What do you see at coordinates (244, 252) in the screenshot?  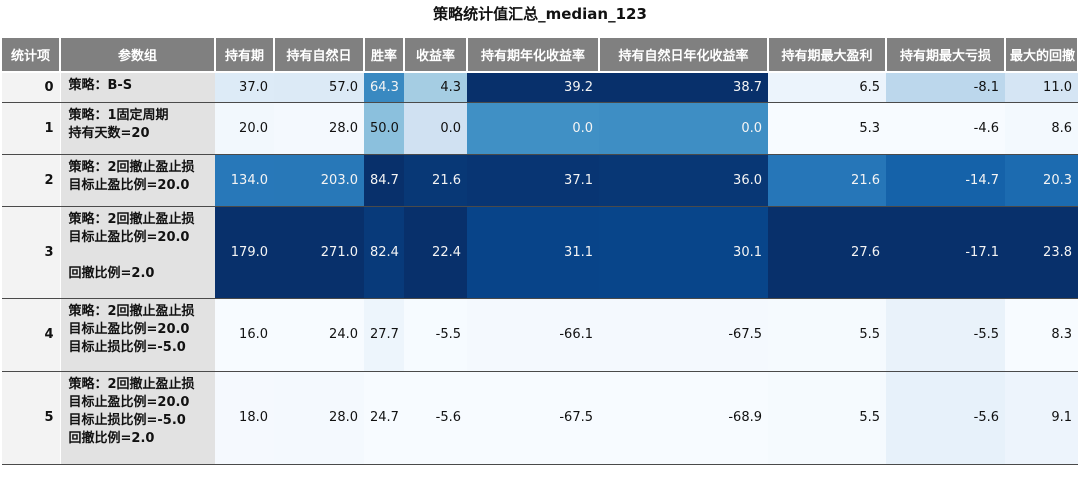 I see `value-cell: 179.0` at bounding box center [244, 252].